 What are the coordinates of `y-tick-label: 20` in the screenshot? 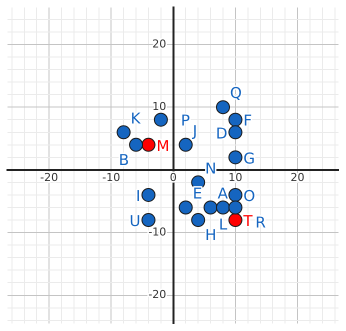 It's located at (159, 43).